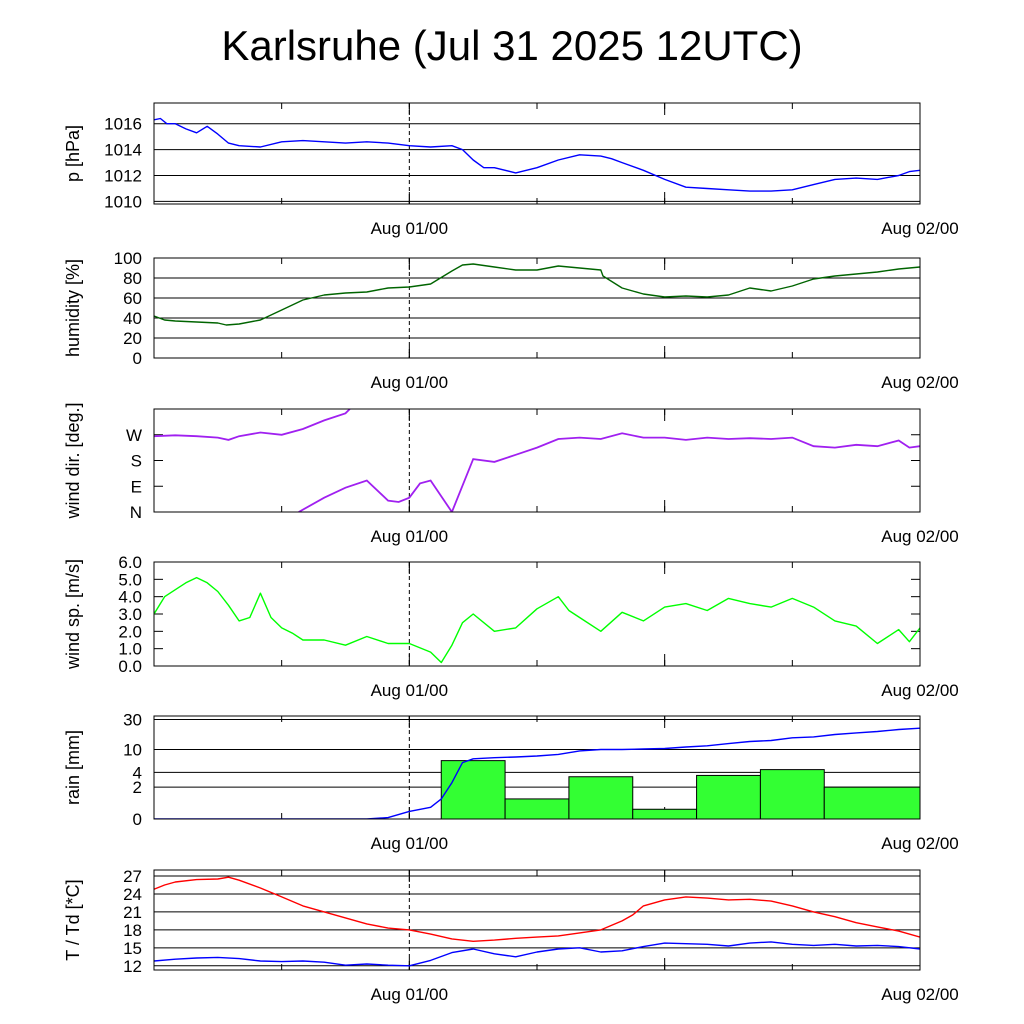  I want to click on y-tick-label: 0.0, so click(130, 666).